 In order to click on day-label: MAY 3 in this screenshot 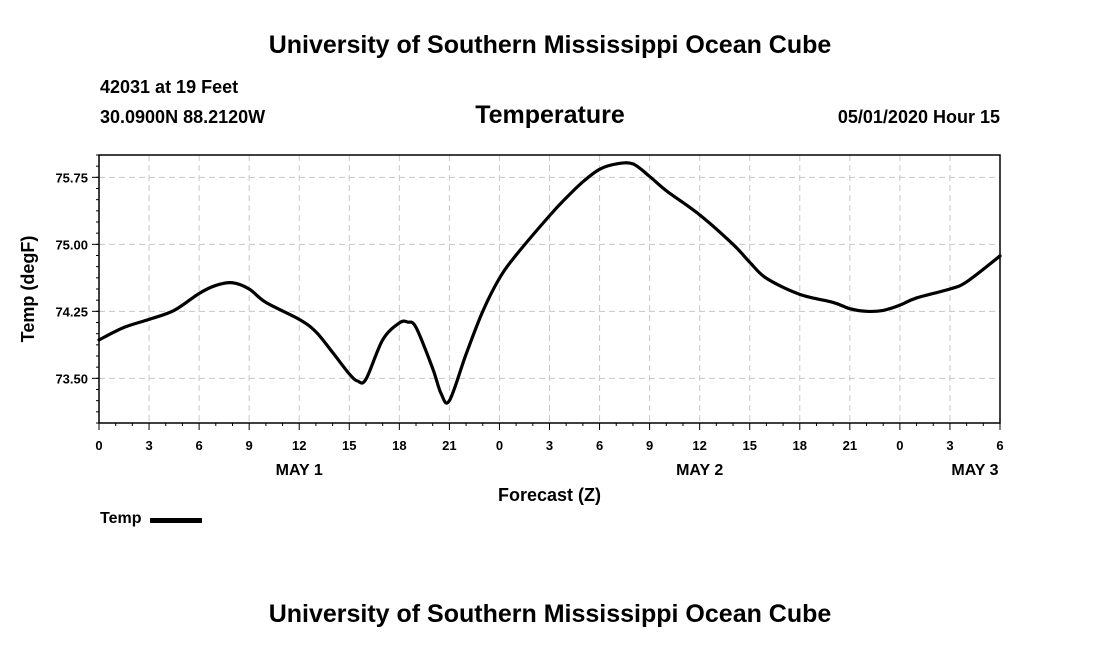, I will do `click(974, 470)`.